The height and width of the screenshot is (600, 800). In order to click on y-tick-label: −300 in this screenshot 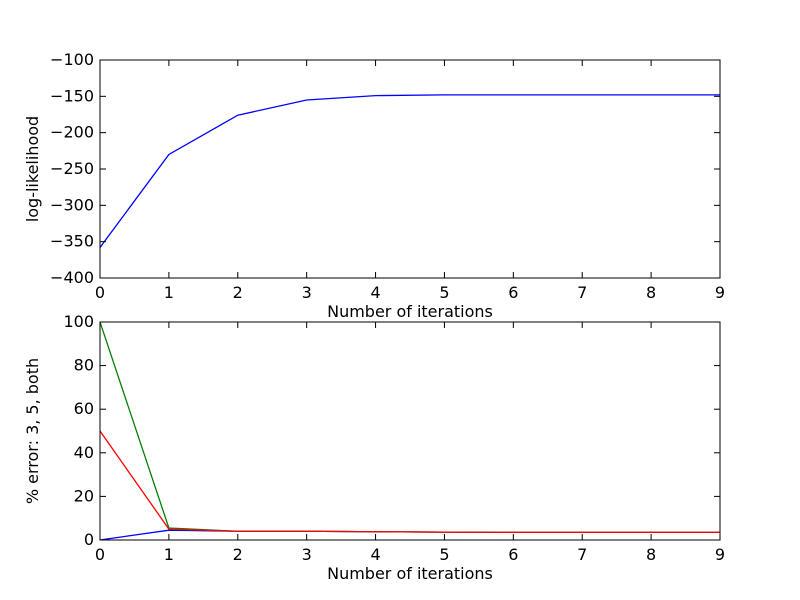, I will do `click(72, 204)`.